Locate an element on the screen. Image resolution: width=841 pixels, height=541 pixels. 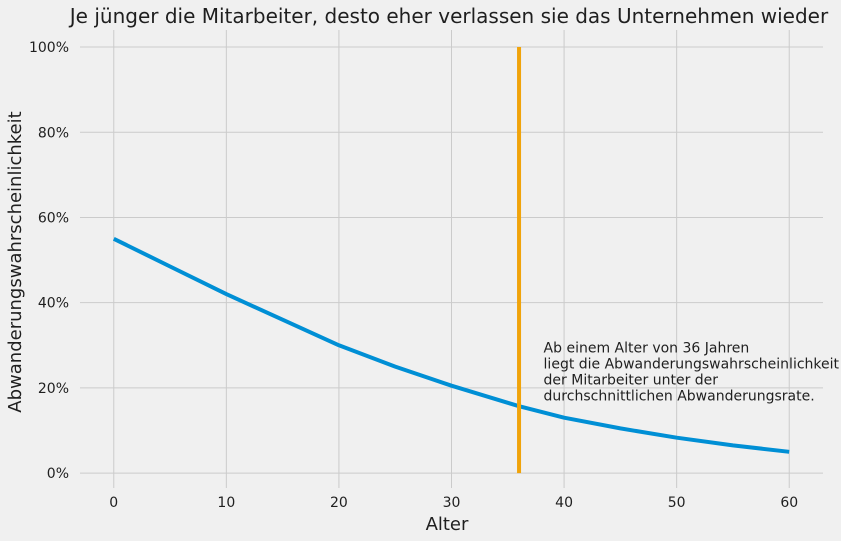
x-tick-label: 0 is located at coordinates (113, 503).